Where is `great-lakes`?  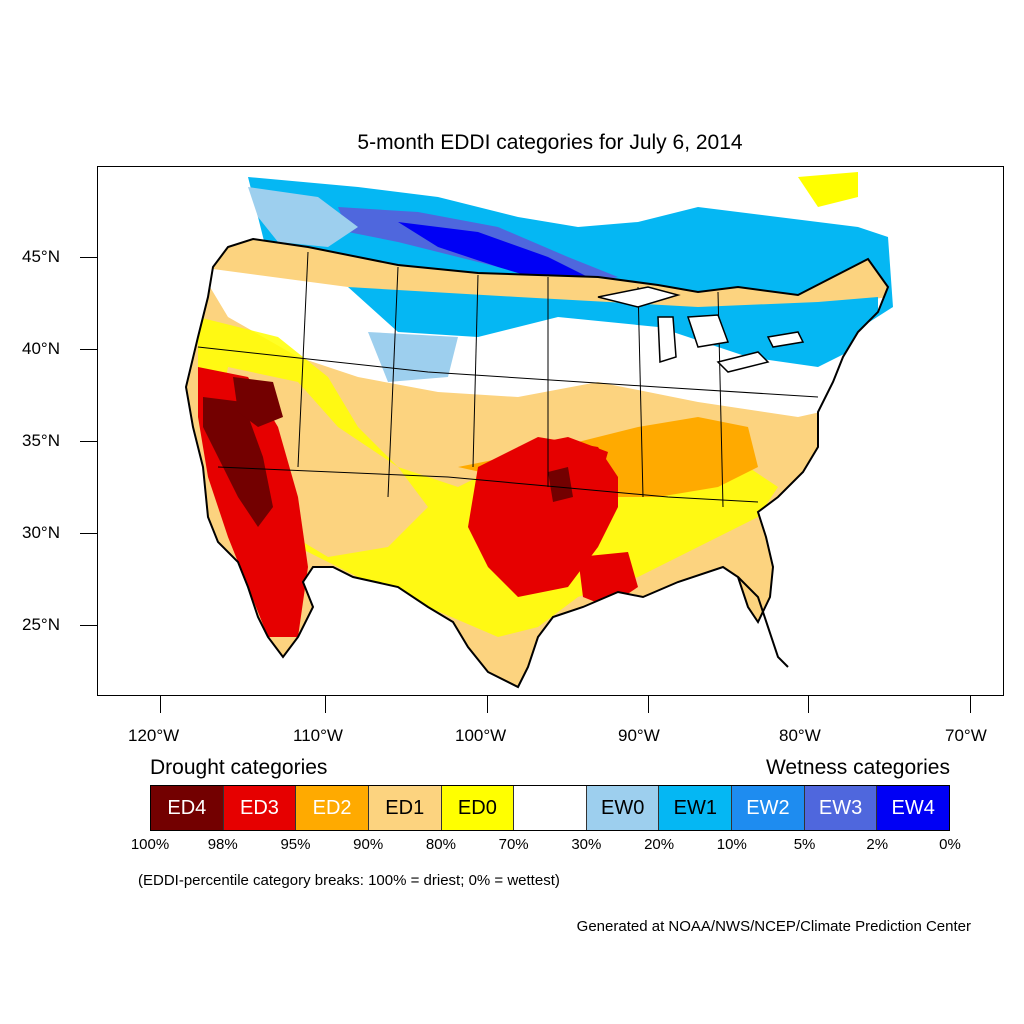 great-lakes is located at coordinates (701, 329).